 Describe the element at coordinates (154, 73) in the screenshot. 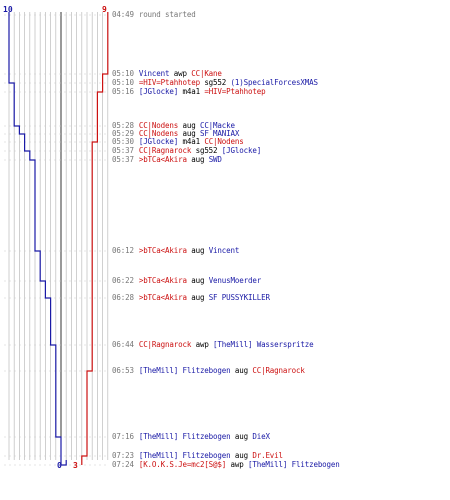

I see `event-killer: Vincent` at that location.